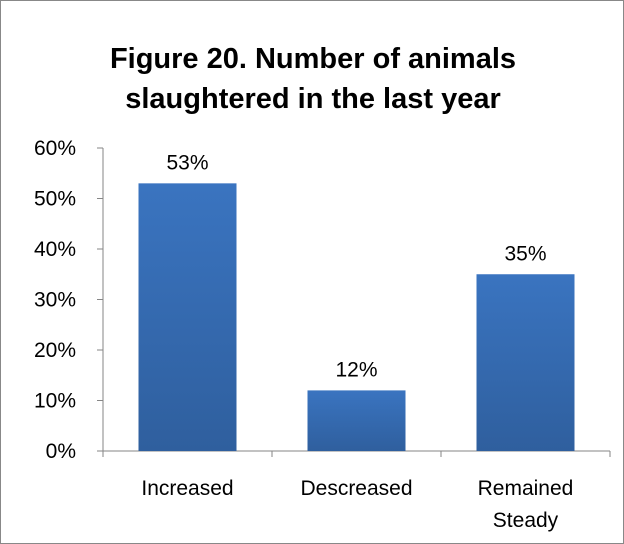  Describe the element at coordinates (55, 249) in the screenshot. I see `y-tick-label: 40%` at that location.